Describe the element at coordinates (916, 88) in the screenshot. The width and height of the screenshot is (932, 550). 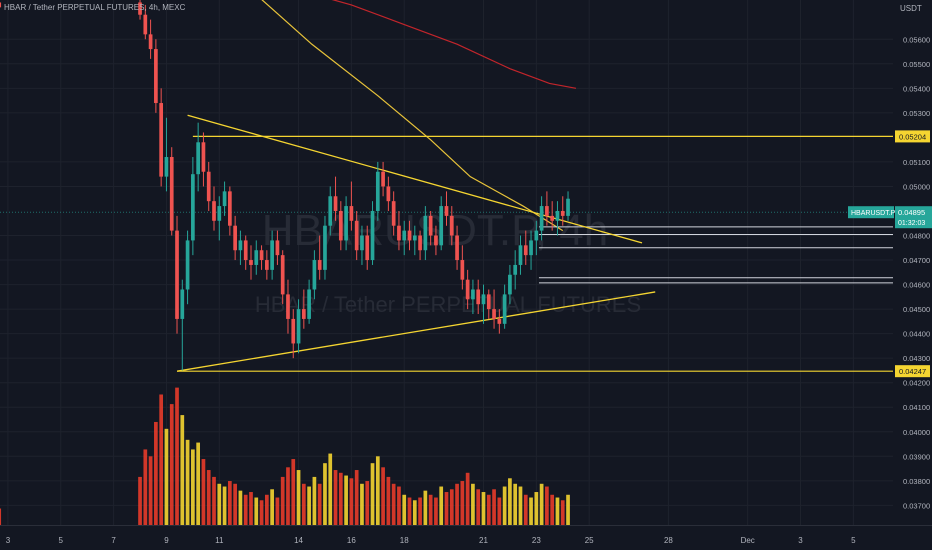
I see `price-axis-label: 0.05400` at that location.